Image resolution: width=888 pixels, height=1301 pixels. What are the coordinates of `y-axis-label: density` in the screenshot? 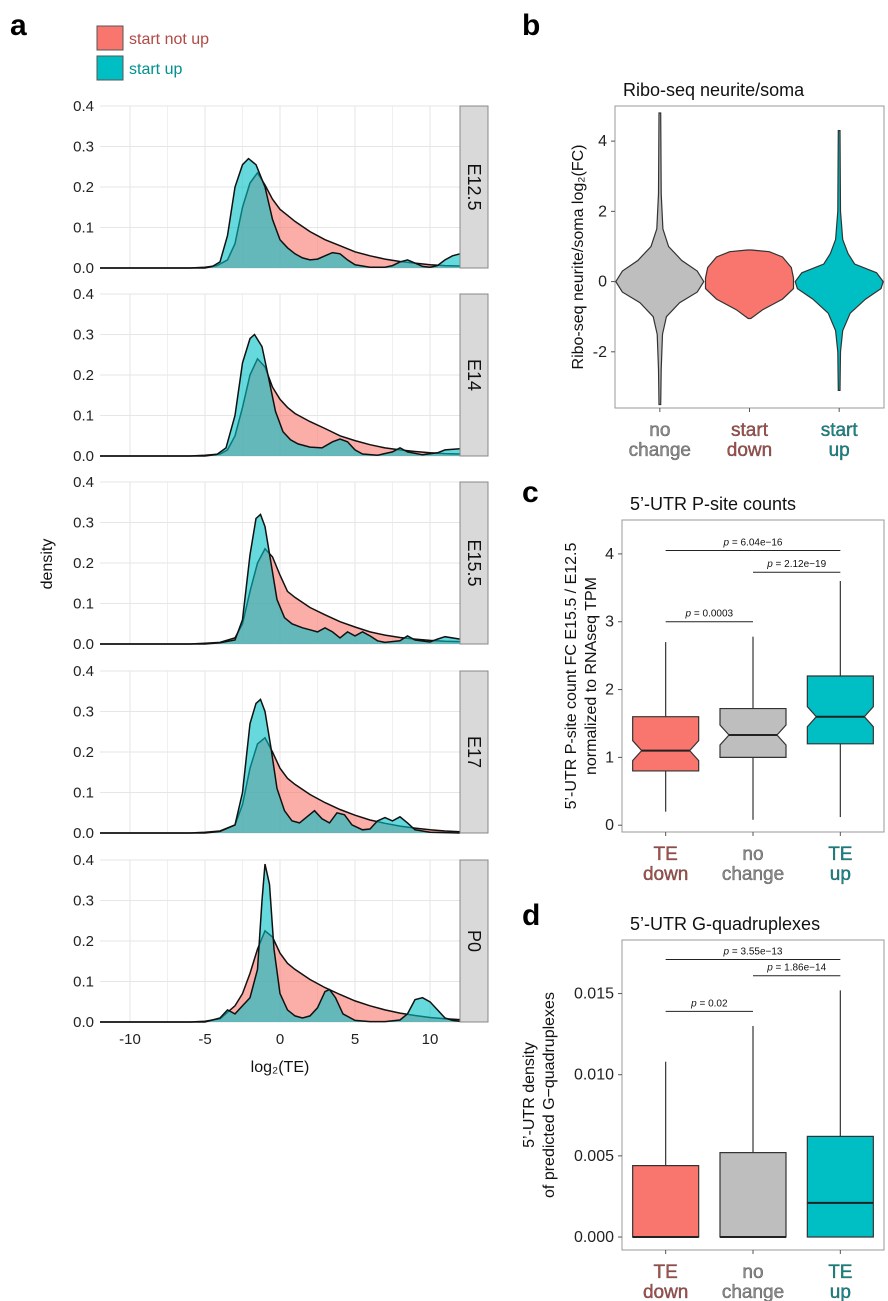 It's located at (47, 564).